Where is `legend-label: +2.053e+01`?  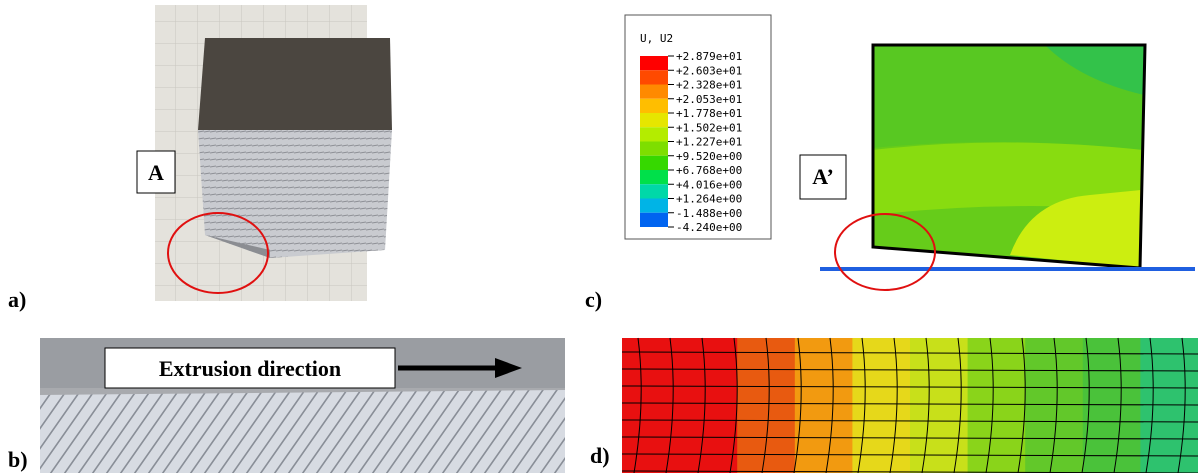 legend-label: +2.053e+01 is located at coordinates (709, 99).